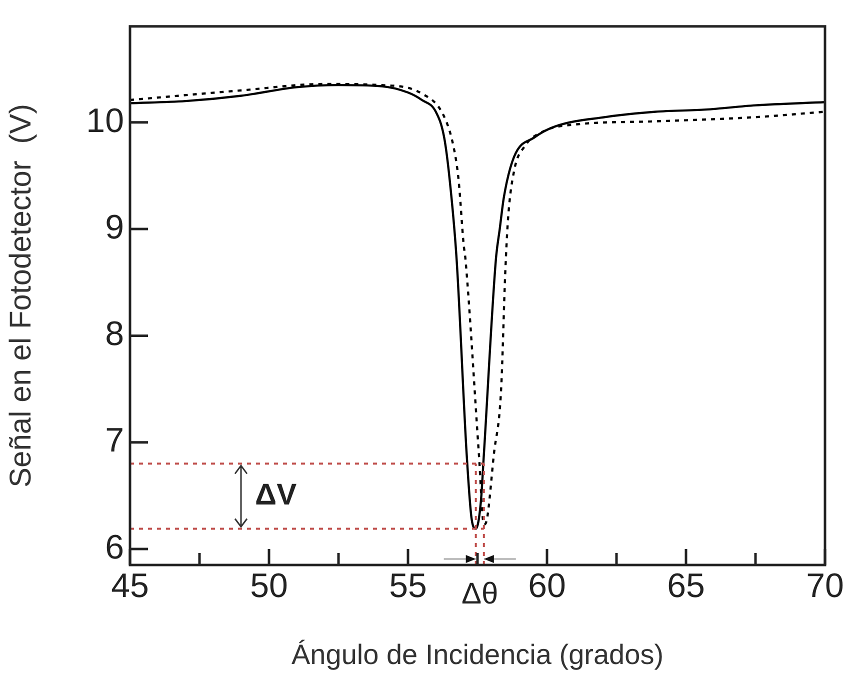 The image size is (848, 677). Describe the element at coordinates (686, 585) in the screenshot. I see `x-tick-label: 65` at that location.